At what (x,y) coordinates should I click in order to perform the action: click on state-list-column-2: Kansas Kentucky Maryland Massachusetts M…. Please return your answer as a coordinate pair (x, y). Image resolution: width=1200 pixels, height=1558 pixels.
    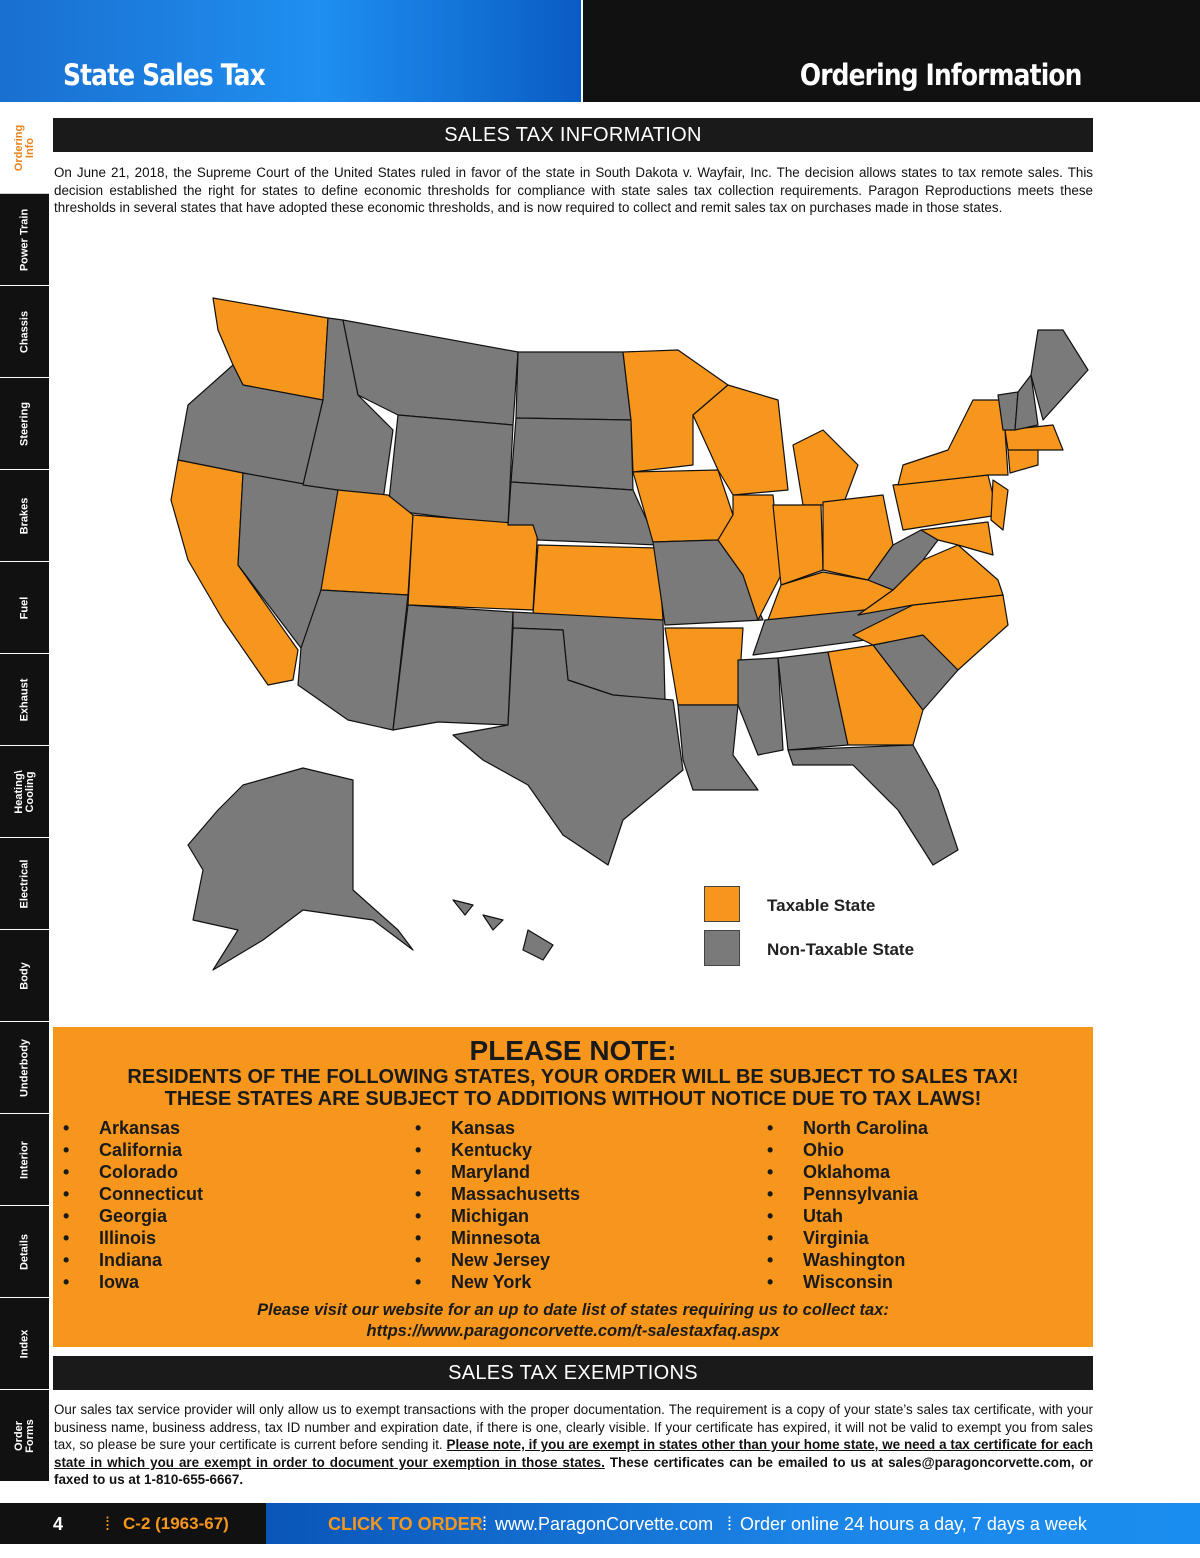
    Looking at the image, I should click on (497, 1205).